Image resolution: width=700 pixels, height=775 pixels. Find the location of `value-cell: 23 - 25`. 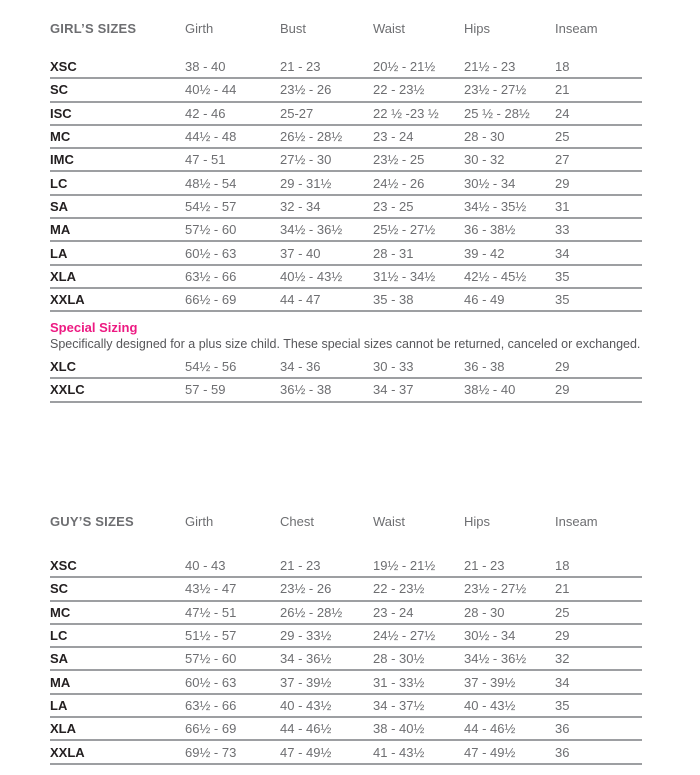

value-cell: 23 - 25 is located at coordinates (393, 206).